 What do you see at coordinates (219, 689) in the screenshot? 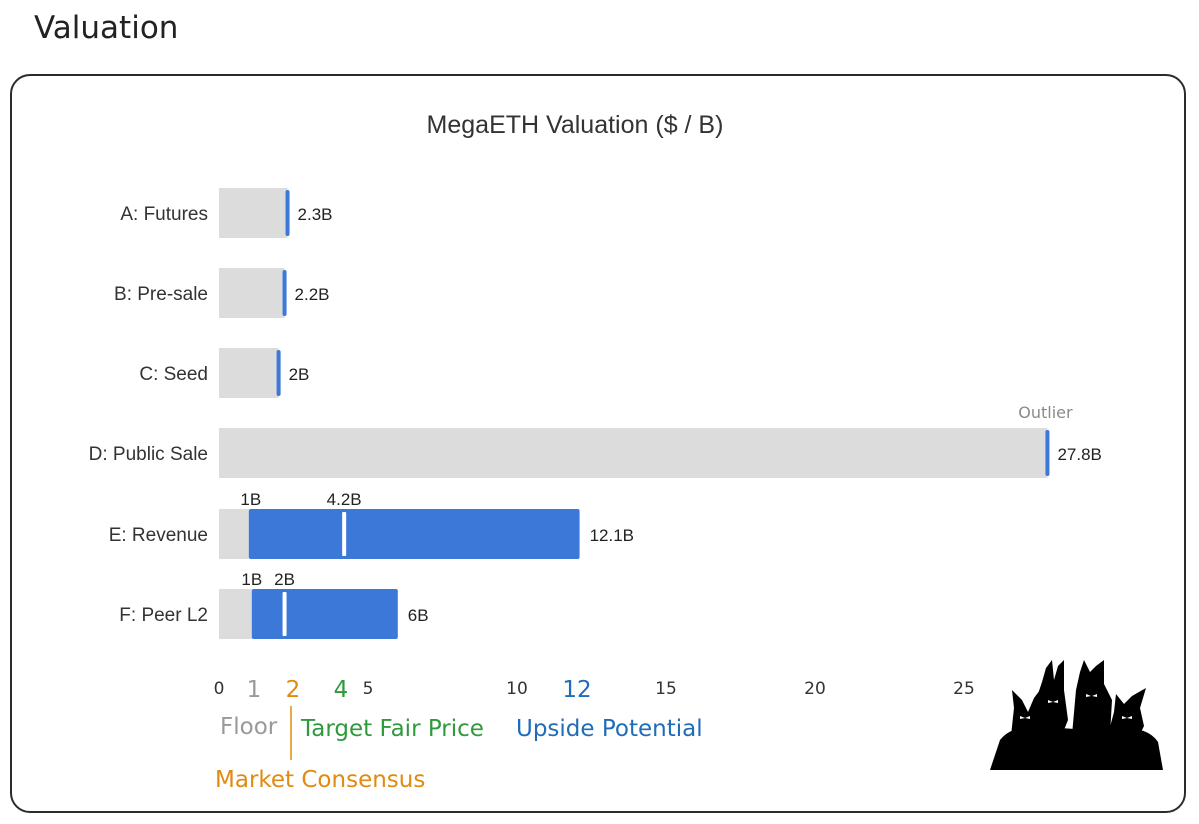
I see `x-tick-0: 0` at bounding box center [219, 689].